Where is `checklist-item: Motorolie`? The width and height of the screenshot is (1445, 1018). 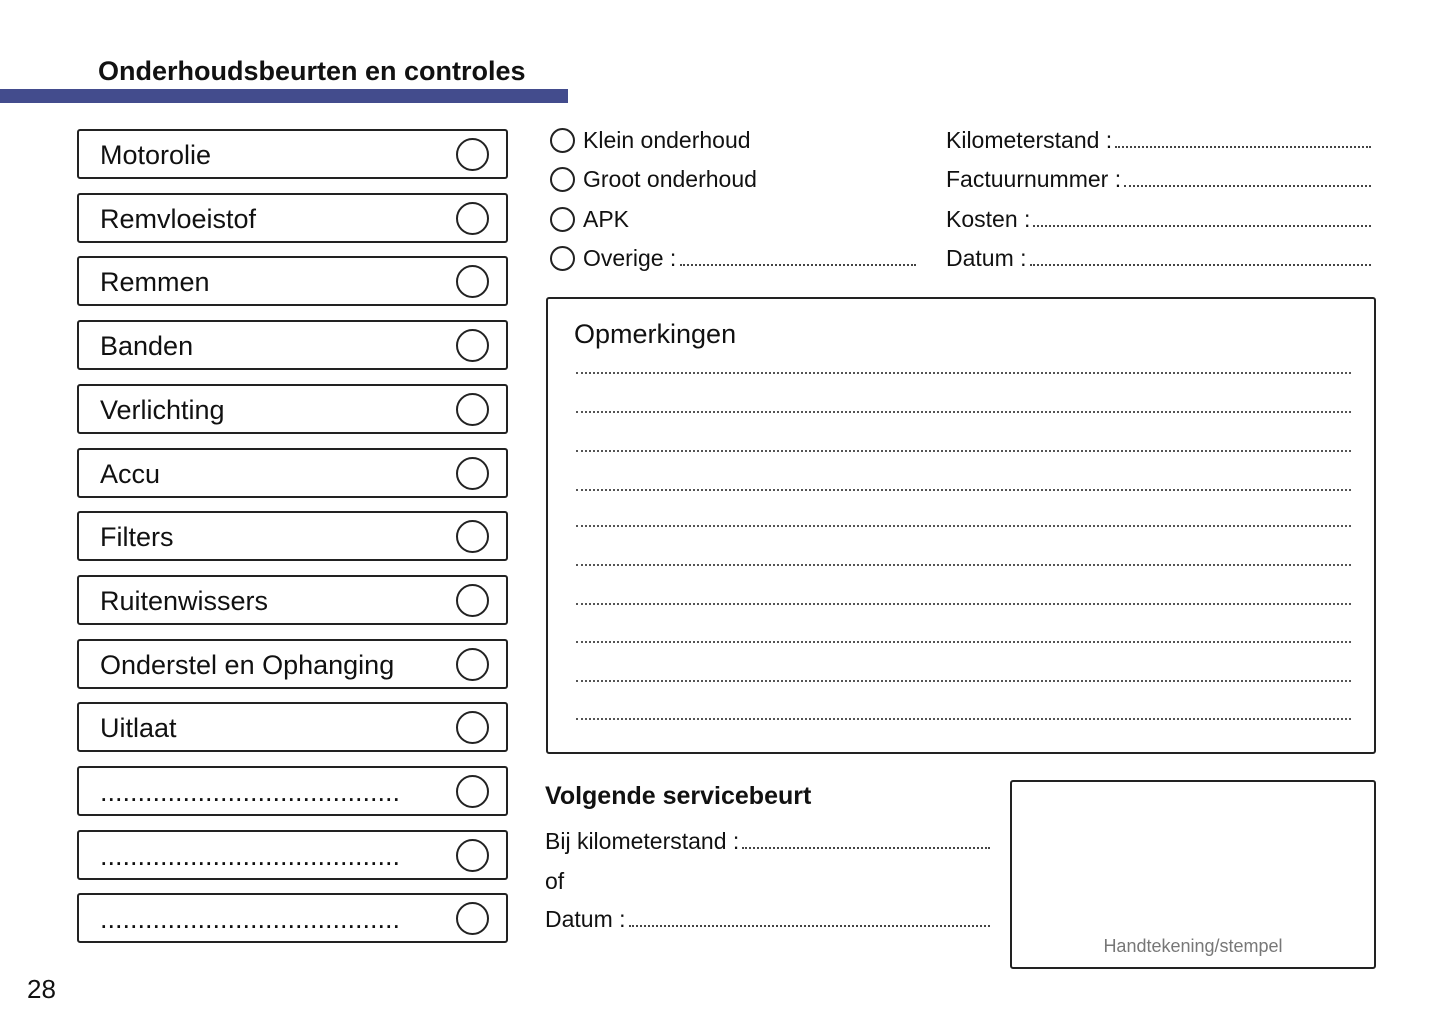
checklist-item: Motorolie is located at coordinates (292, 154).